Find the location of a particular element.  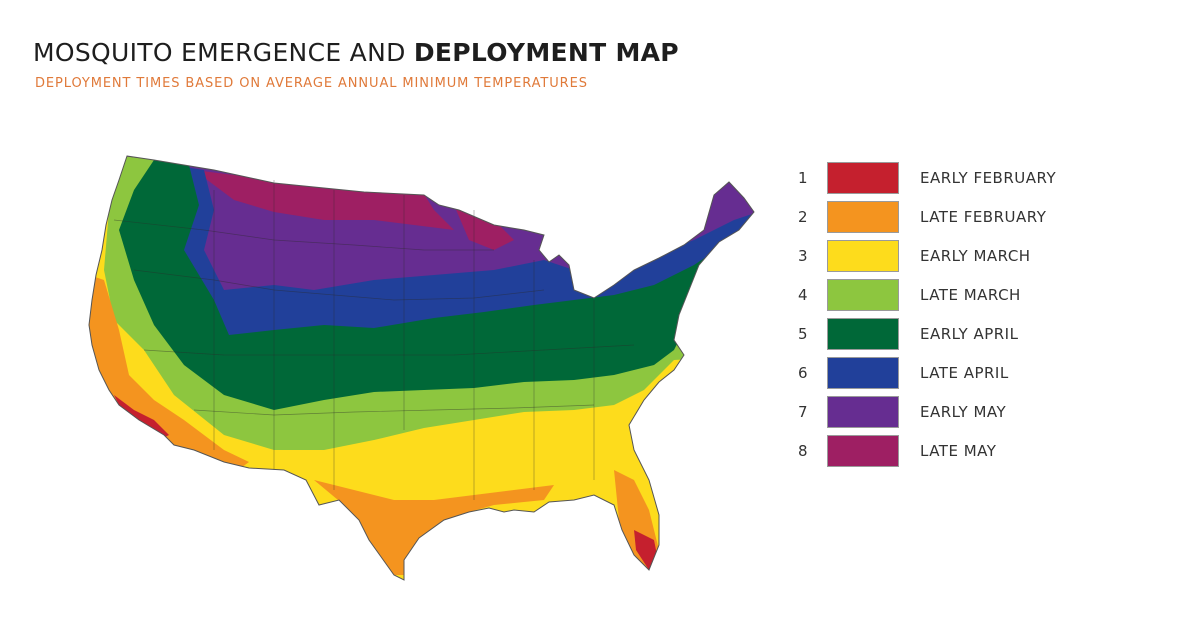

legend-number: 3 is located at coordinates (803, 256).